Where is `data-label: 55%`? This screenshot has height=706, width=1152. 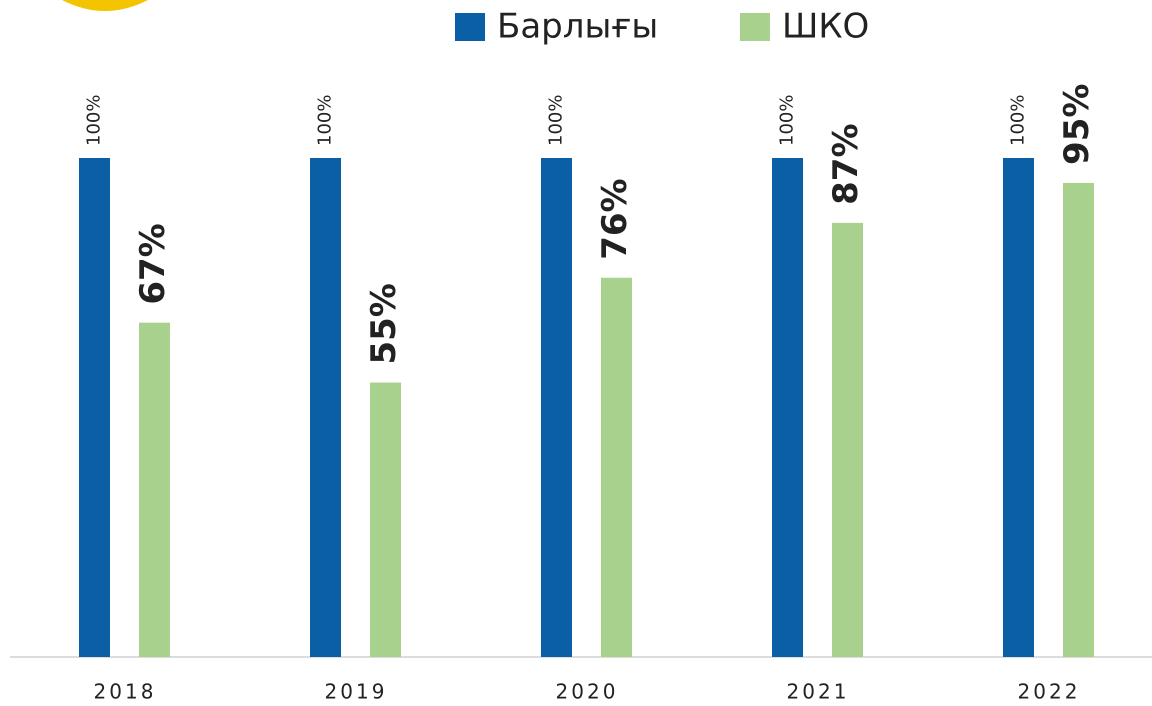
data-label: 55% is located at coordinates (384, 323).